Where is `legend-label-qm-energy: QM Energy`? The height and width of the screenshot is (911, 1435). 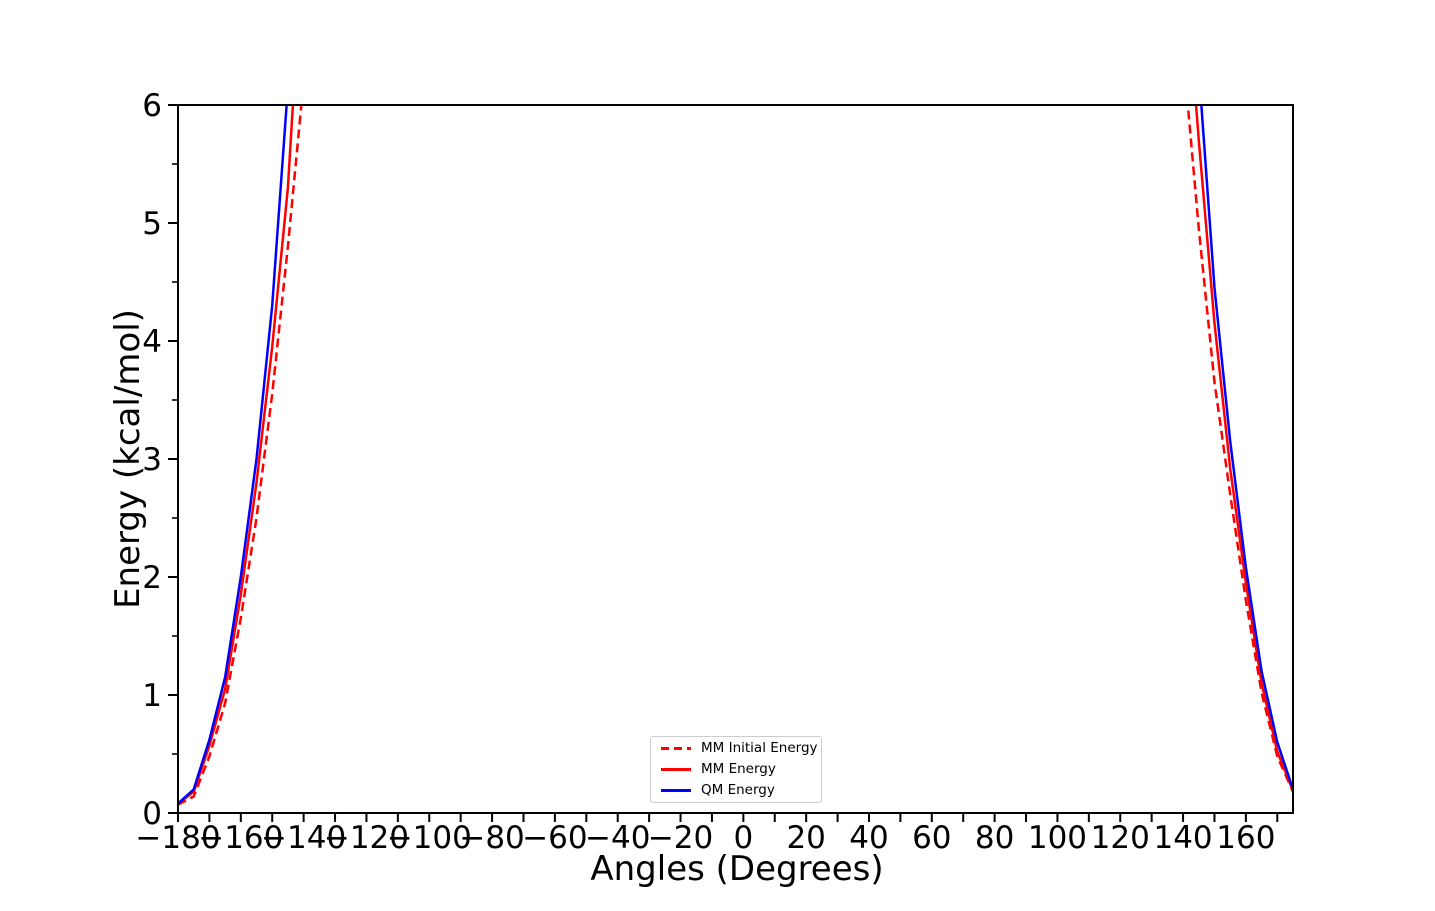
legend-label-qm-energy: QM Energy is located at coordinates (738, 789).